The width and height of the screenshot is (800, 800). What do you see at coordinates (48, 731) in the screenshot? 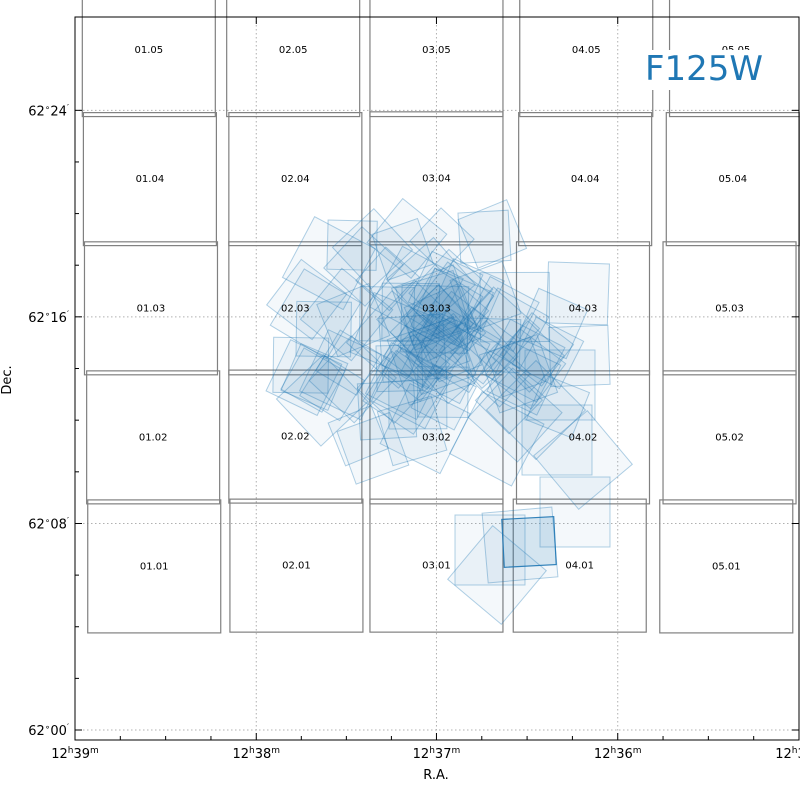
I see `y-tick-label: 62∘00′` at bounding box center [48, 731].